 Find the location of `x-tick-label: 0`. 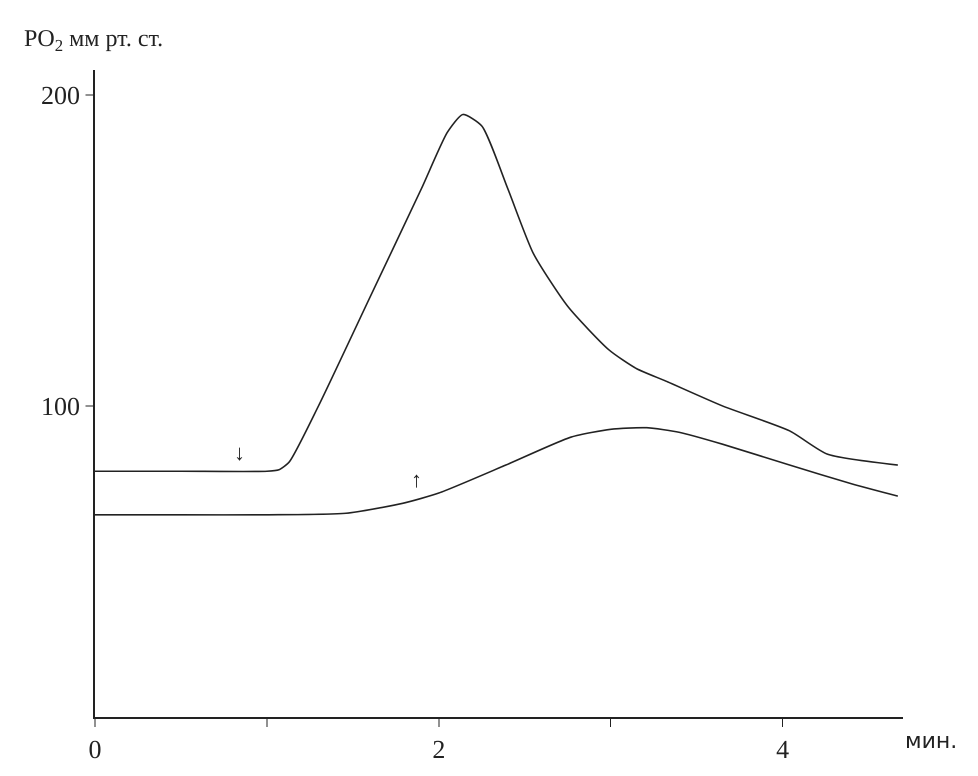

x-tick-label: 0 is located at coordinates (95, 749).